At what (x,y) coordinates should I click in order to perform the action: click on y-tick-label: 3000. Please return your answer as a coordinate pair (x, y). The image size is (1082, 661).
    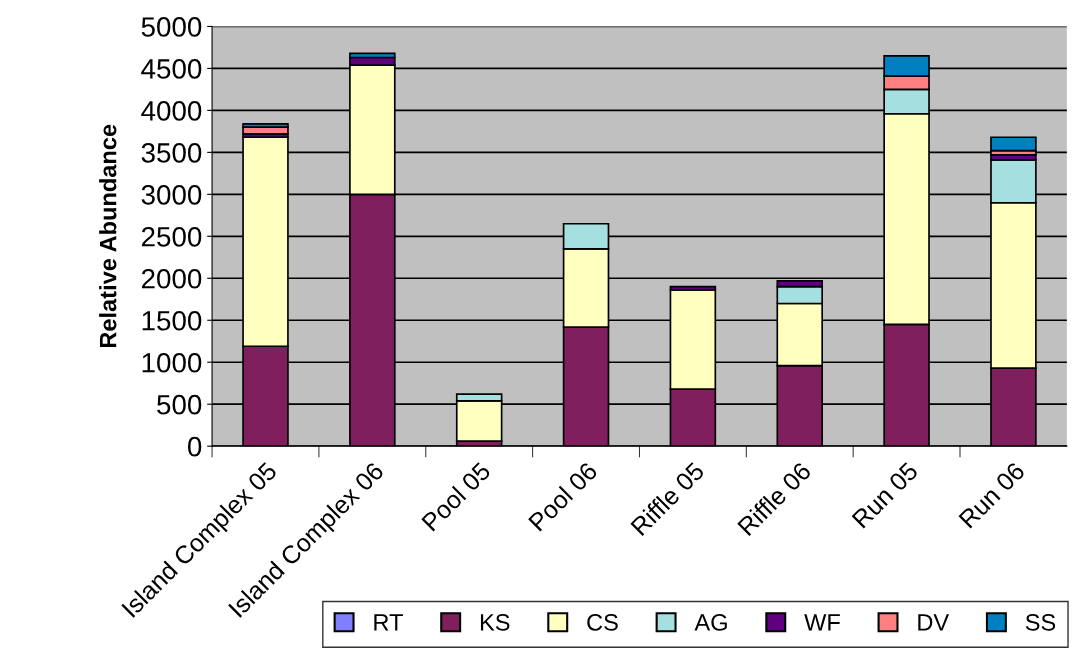
    Looking at the image, I should click on (171, 195).